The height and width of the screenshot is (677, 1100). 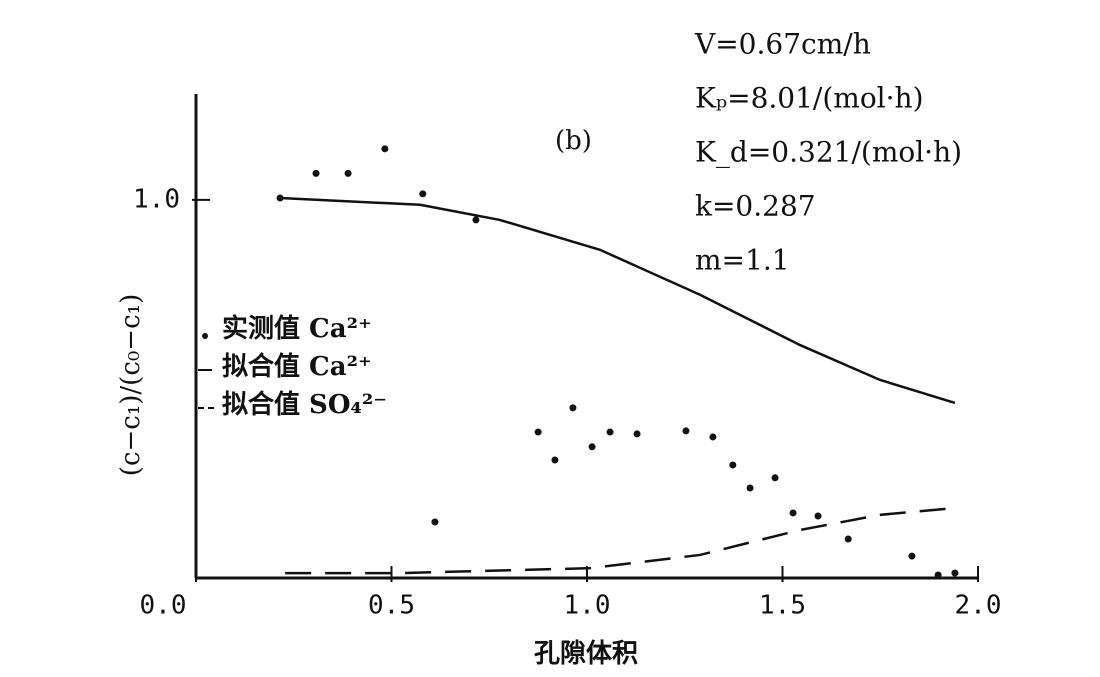 What do you see at coordinates (297, 328) in the screenshot?
I see `legend-label: 实测值 Ca²⁺` at bounding box center [297, 328].